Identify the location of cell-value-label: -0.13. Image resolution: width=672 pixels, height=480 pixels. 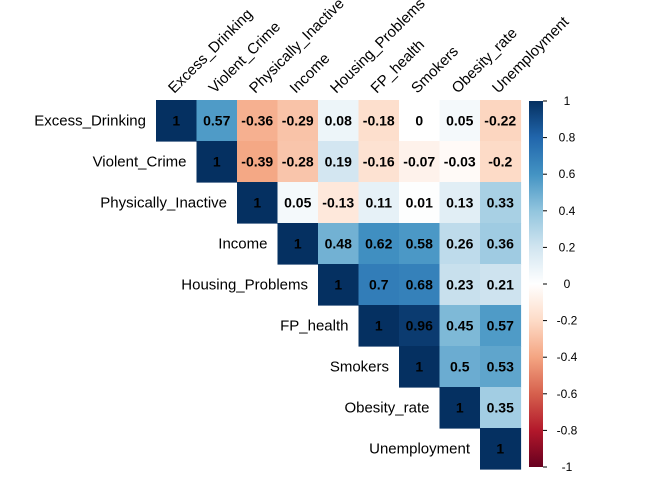
(338, 203).